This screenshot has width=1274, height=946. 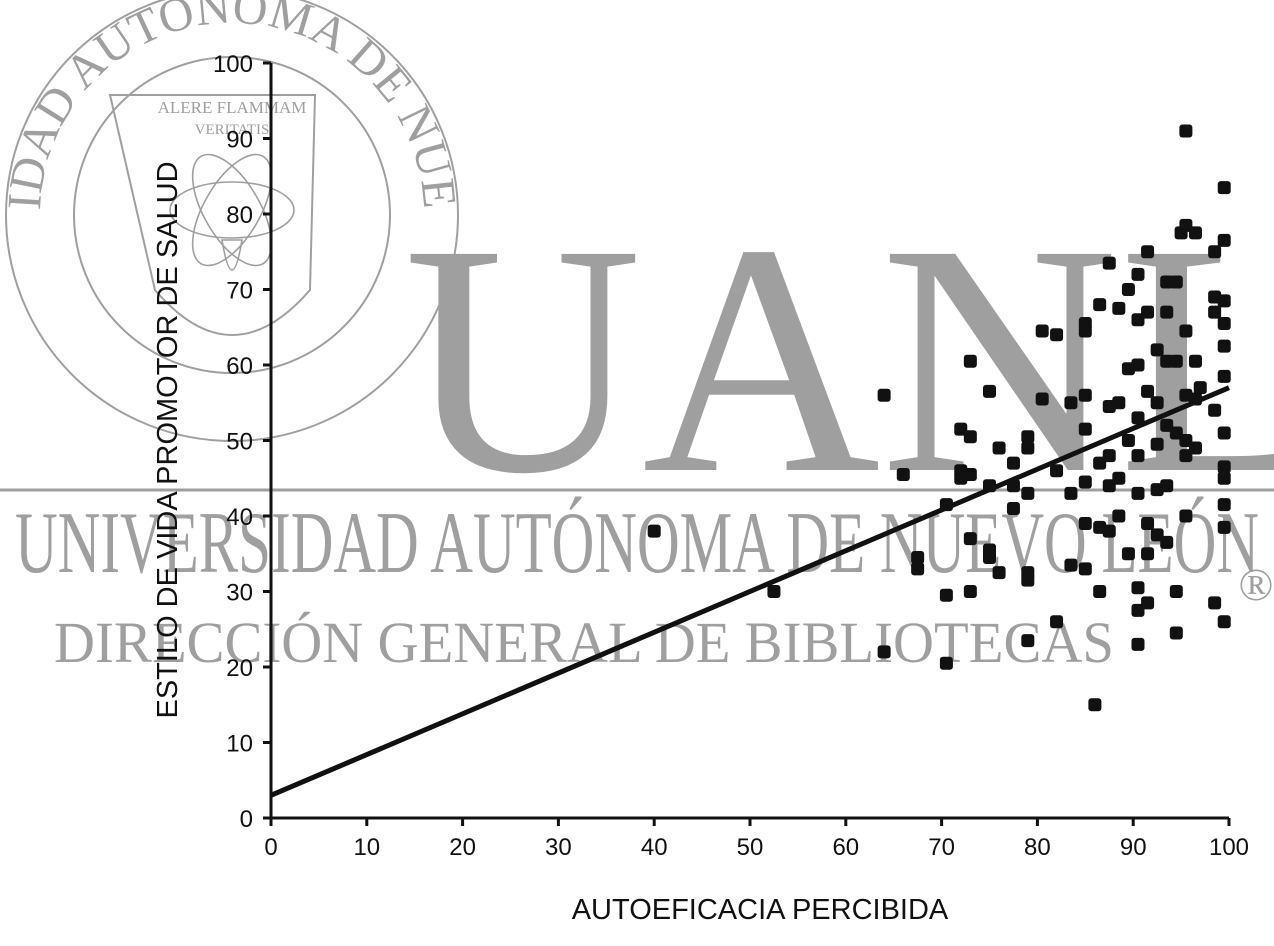 What do you see at coordinates (239, 744) in the screenshot?
I see `y-tick-label: 10` at bounding box center [239, 744].